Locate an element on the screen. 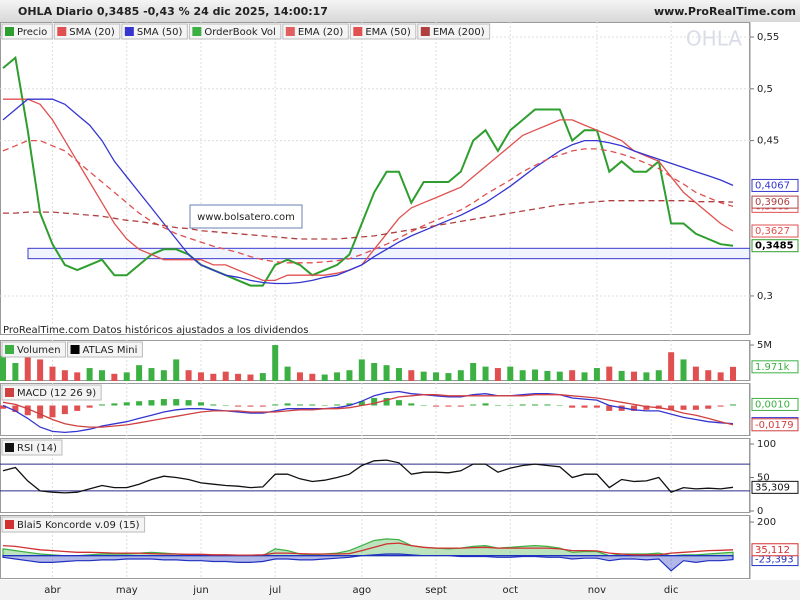  legend-label: EMA (200) is located at coordinates (459, 32).